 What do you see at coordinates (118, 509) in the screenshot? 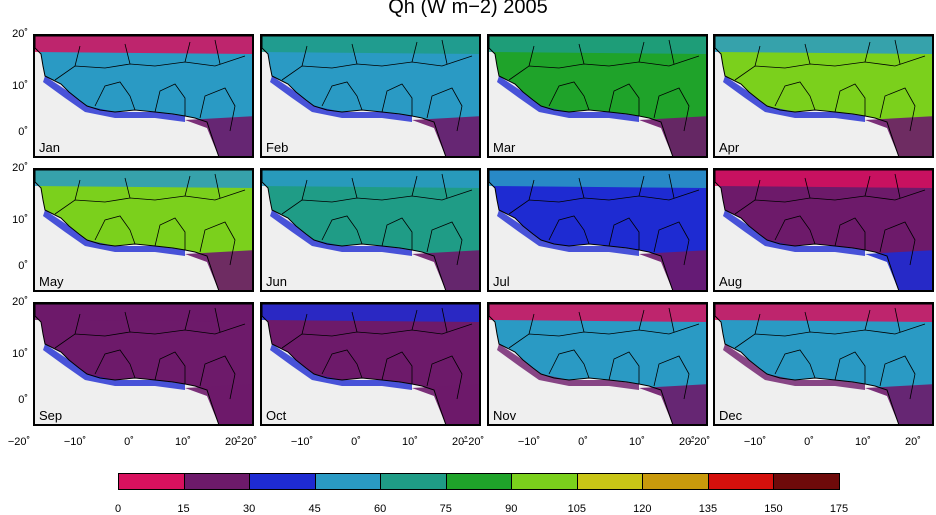
I see `colorbar-label: 0` at bounding box center [118, 509].